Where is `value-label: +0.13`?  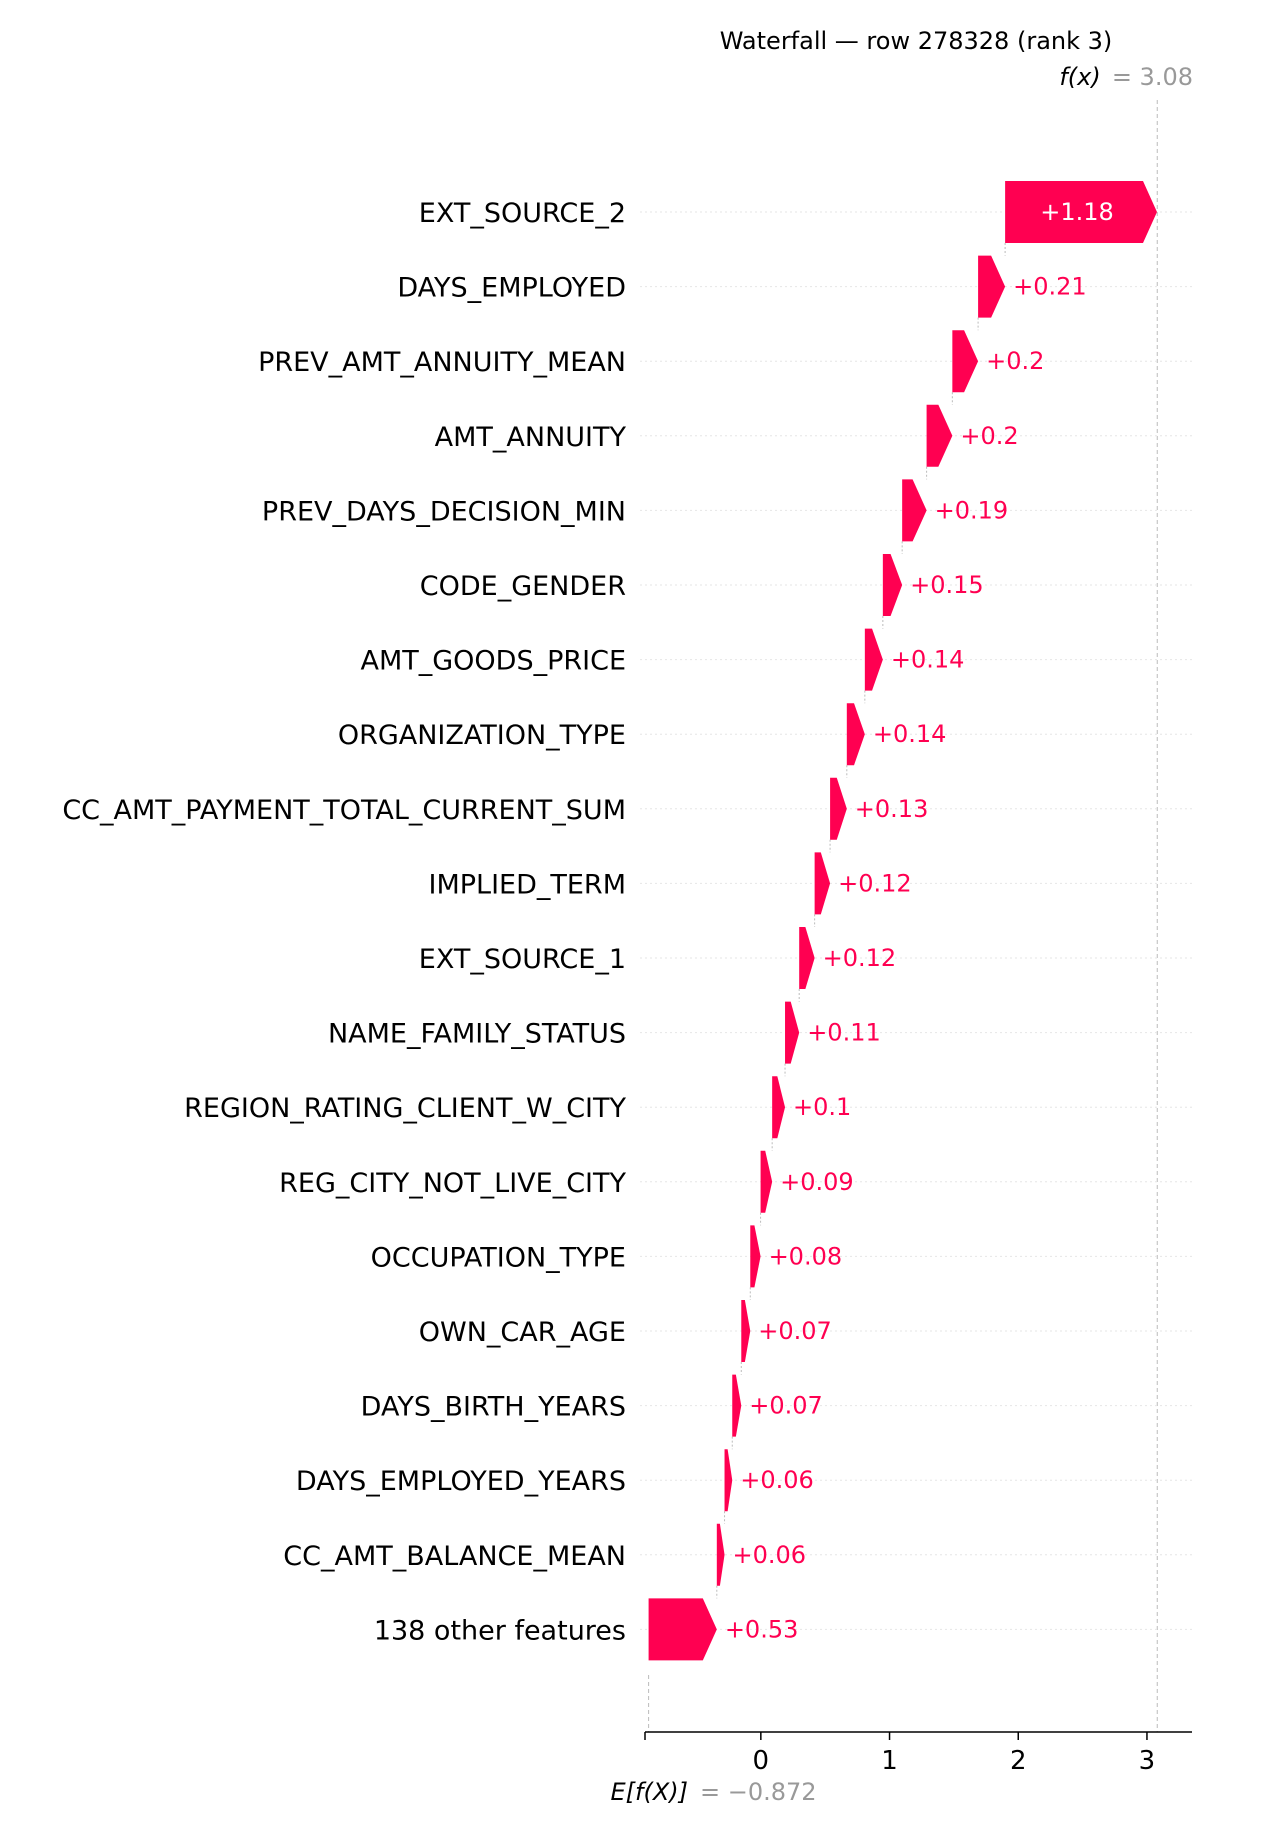
value-label: +0.13 is located at coordinates (892, 809).